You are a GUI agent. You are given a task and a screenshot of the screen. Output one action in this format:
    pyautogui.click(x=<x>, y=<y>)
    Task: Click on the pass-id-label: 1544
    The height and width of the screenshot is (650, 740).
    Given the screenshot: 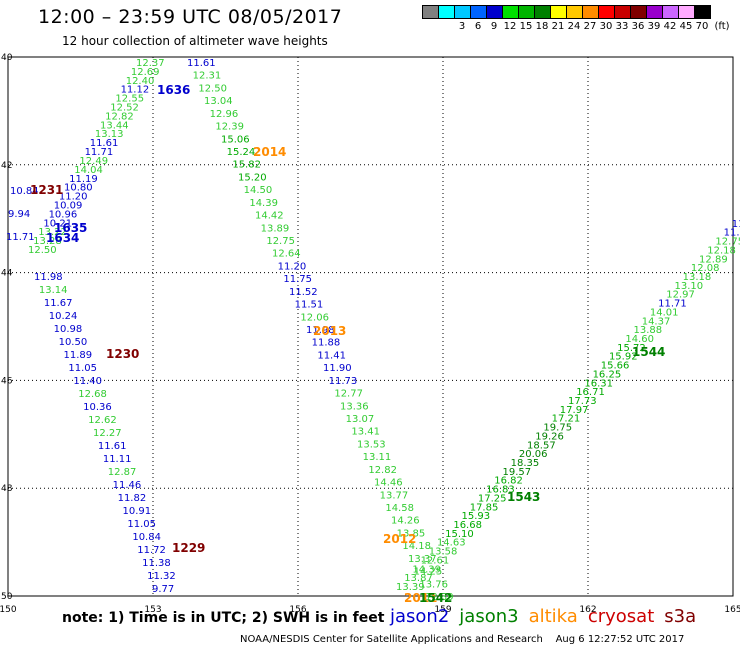 What is the action you would take?
    pyautogui.click(x=648, y=352)
    